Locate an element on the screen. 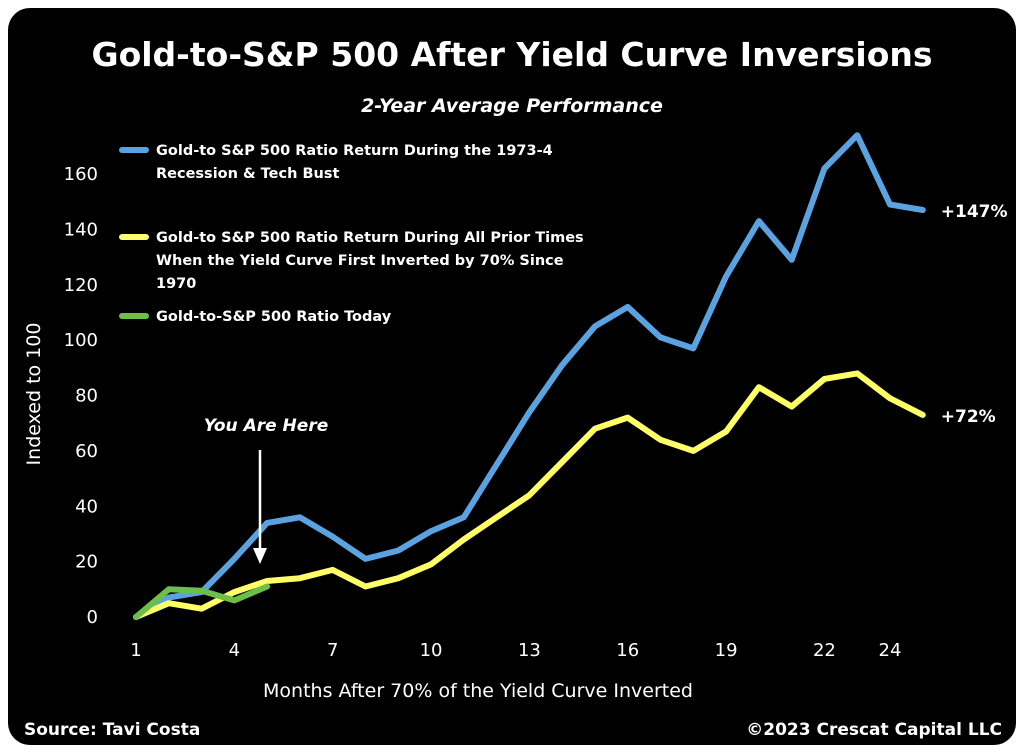  y-tick-label: 0 is located at coordinates (92, 617).